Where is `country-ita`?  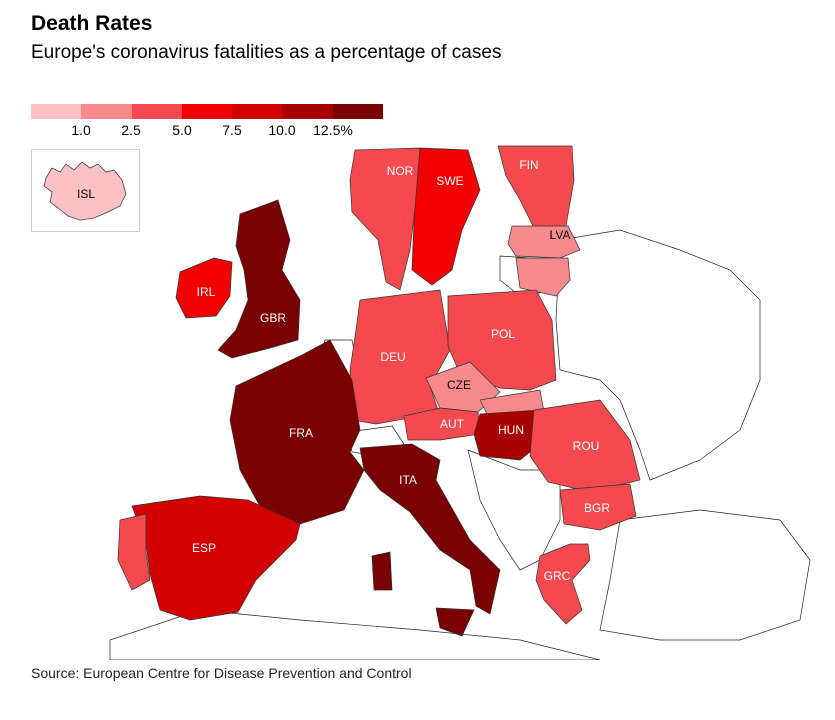 country-ita is located at coordinates (430, 529).